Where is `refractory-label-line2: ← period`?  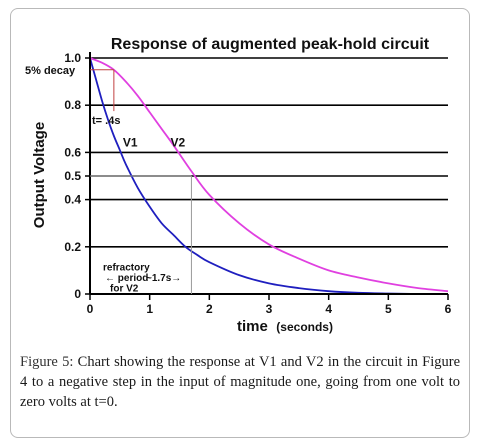 refractory-label-line2: ← period is located at coordinates (126, 278).